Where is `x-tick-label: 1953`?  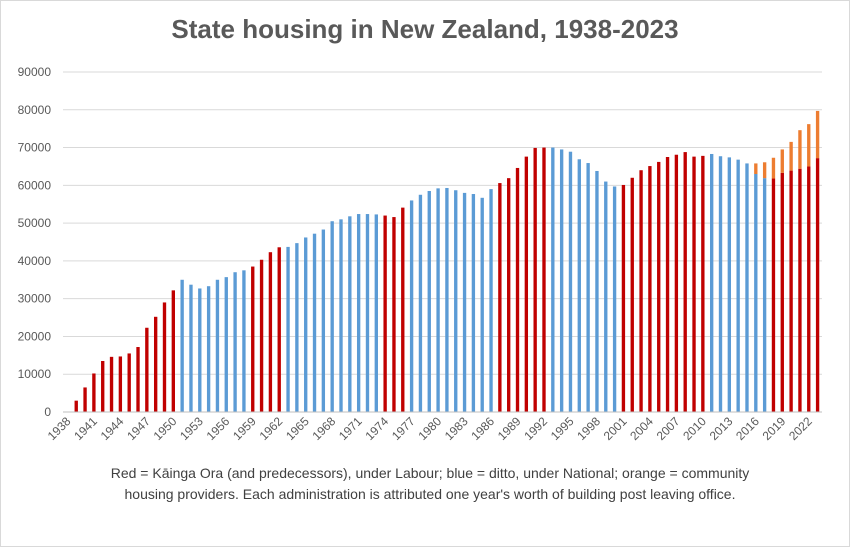
x-tick-label: 1953 is located at coordinates (191, 428).